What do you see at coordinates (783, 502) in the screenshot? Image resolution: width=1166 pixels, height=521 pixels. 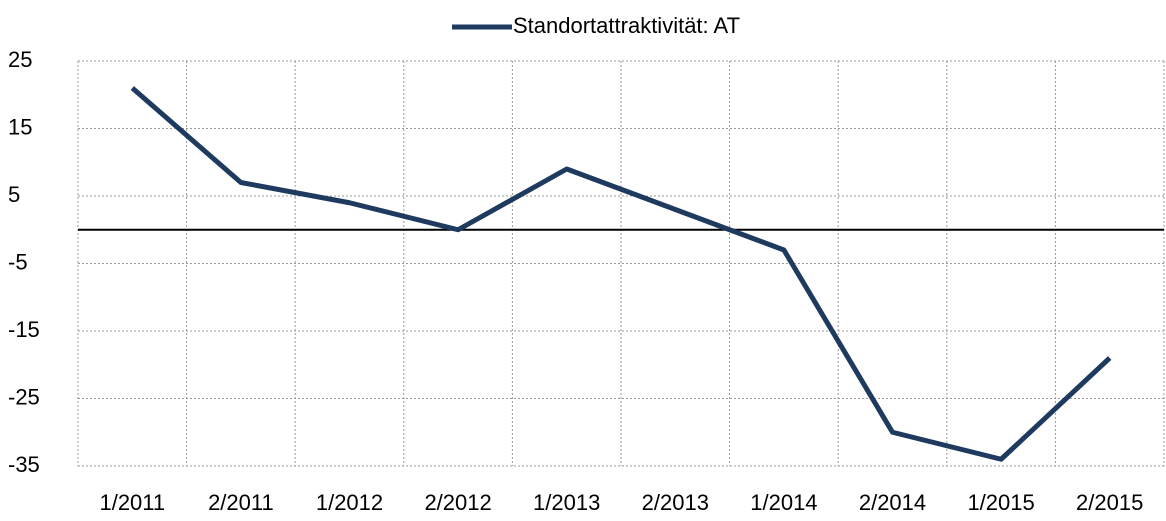 I see `x-tick-label: 1/2014` at bounding box center [783, 502].